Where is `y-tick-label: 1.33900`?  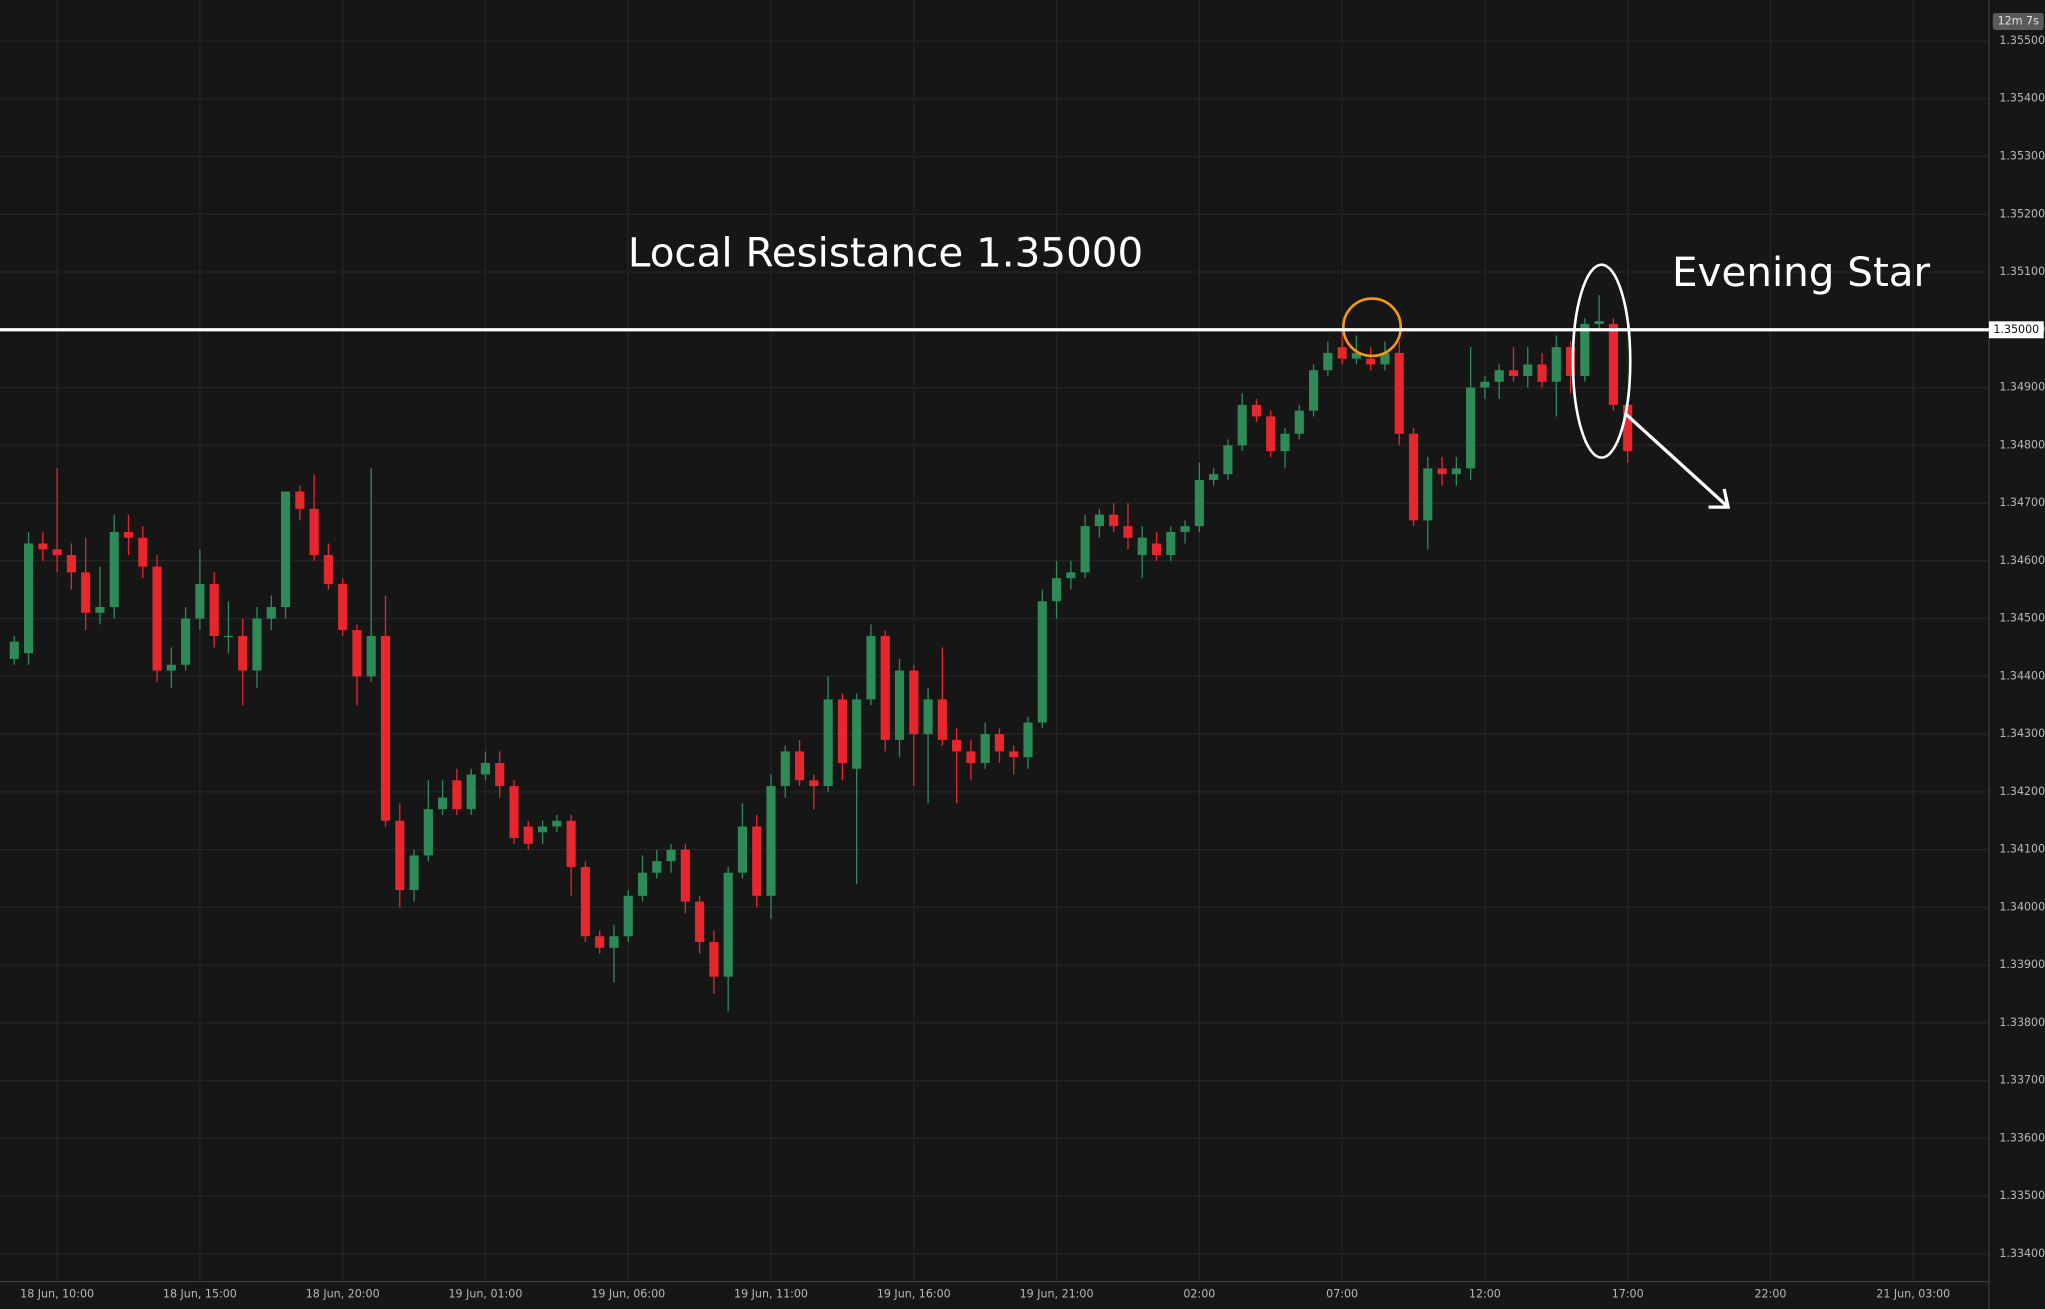 y-tick-label: 1.33900 is located at coordinates (2022, 964).